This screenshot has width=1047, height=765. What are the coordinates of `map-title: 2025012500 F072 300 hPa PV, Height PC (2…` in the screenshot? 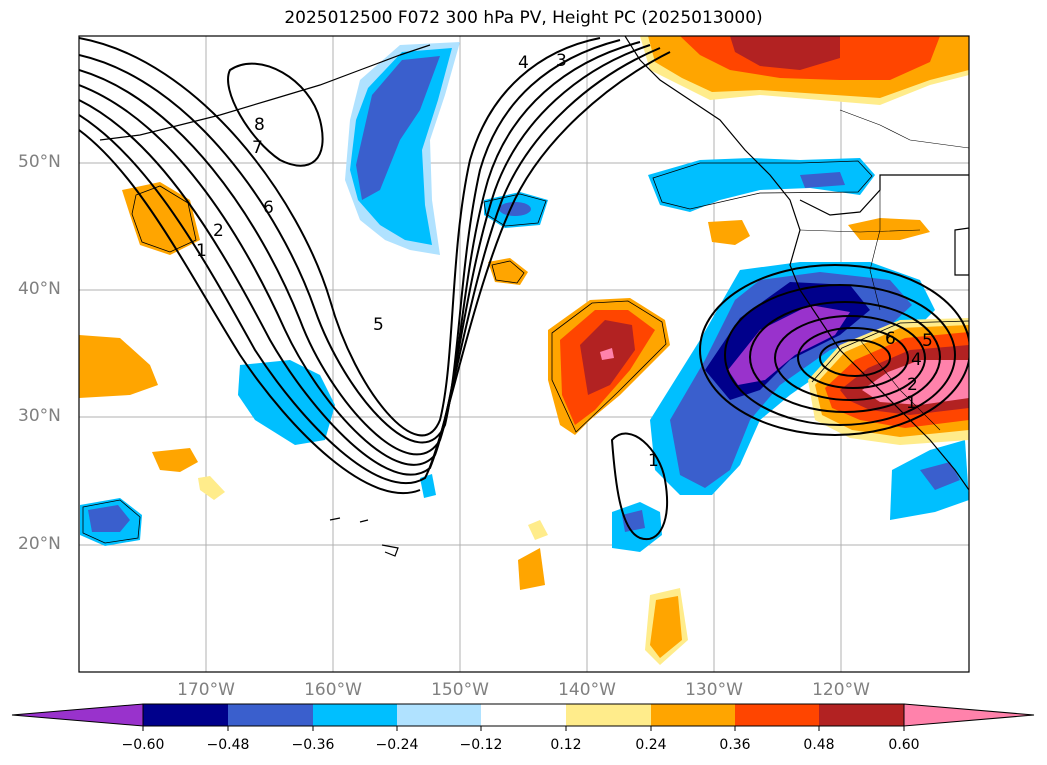 It's located at (523, 18).